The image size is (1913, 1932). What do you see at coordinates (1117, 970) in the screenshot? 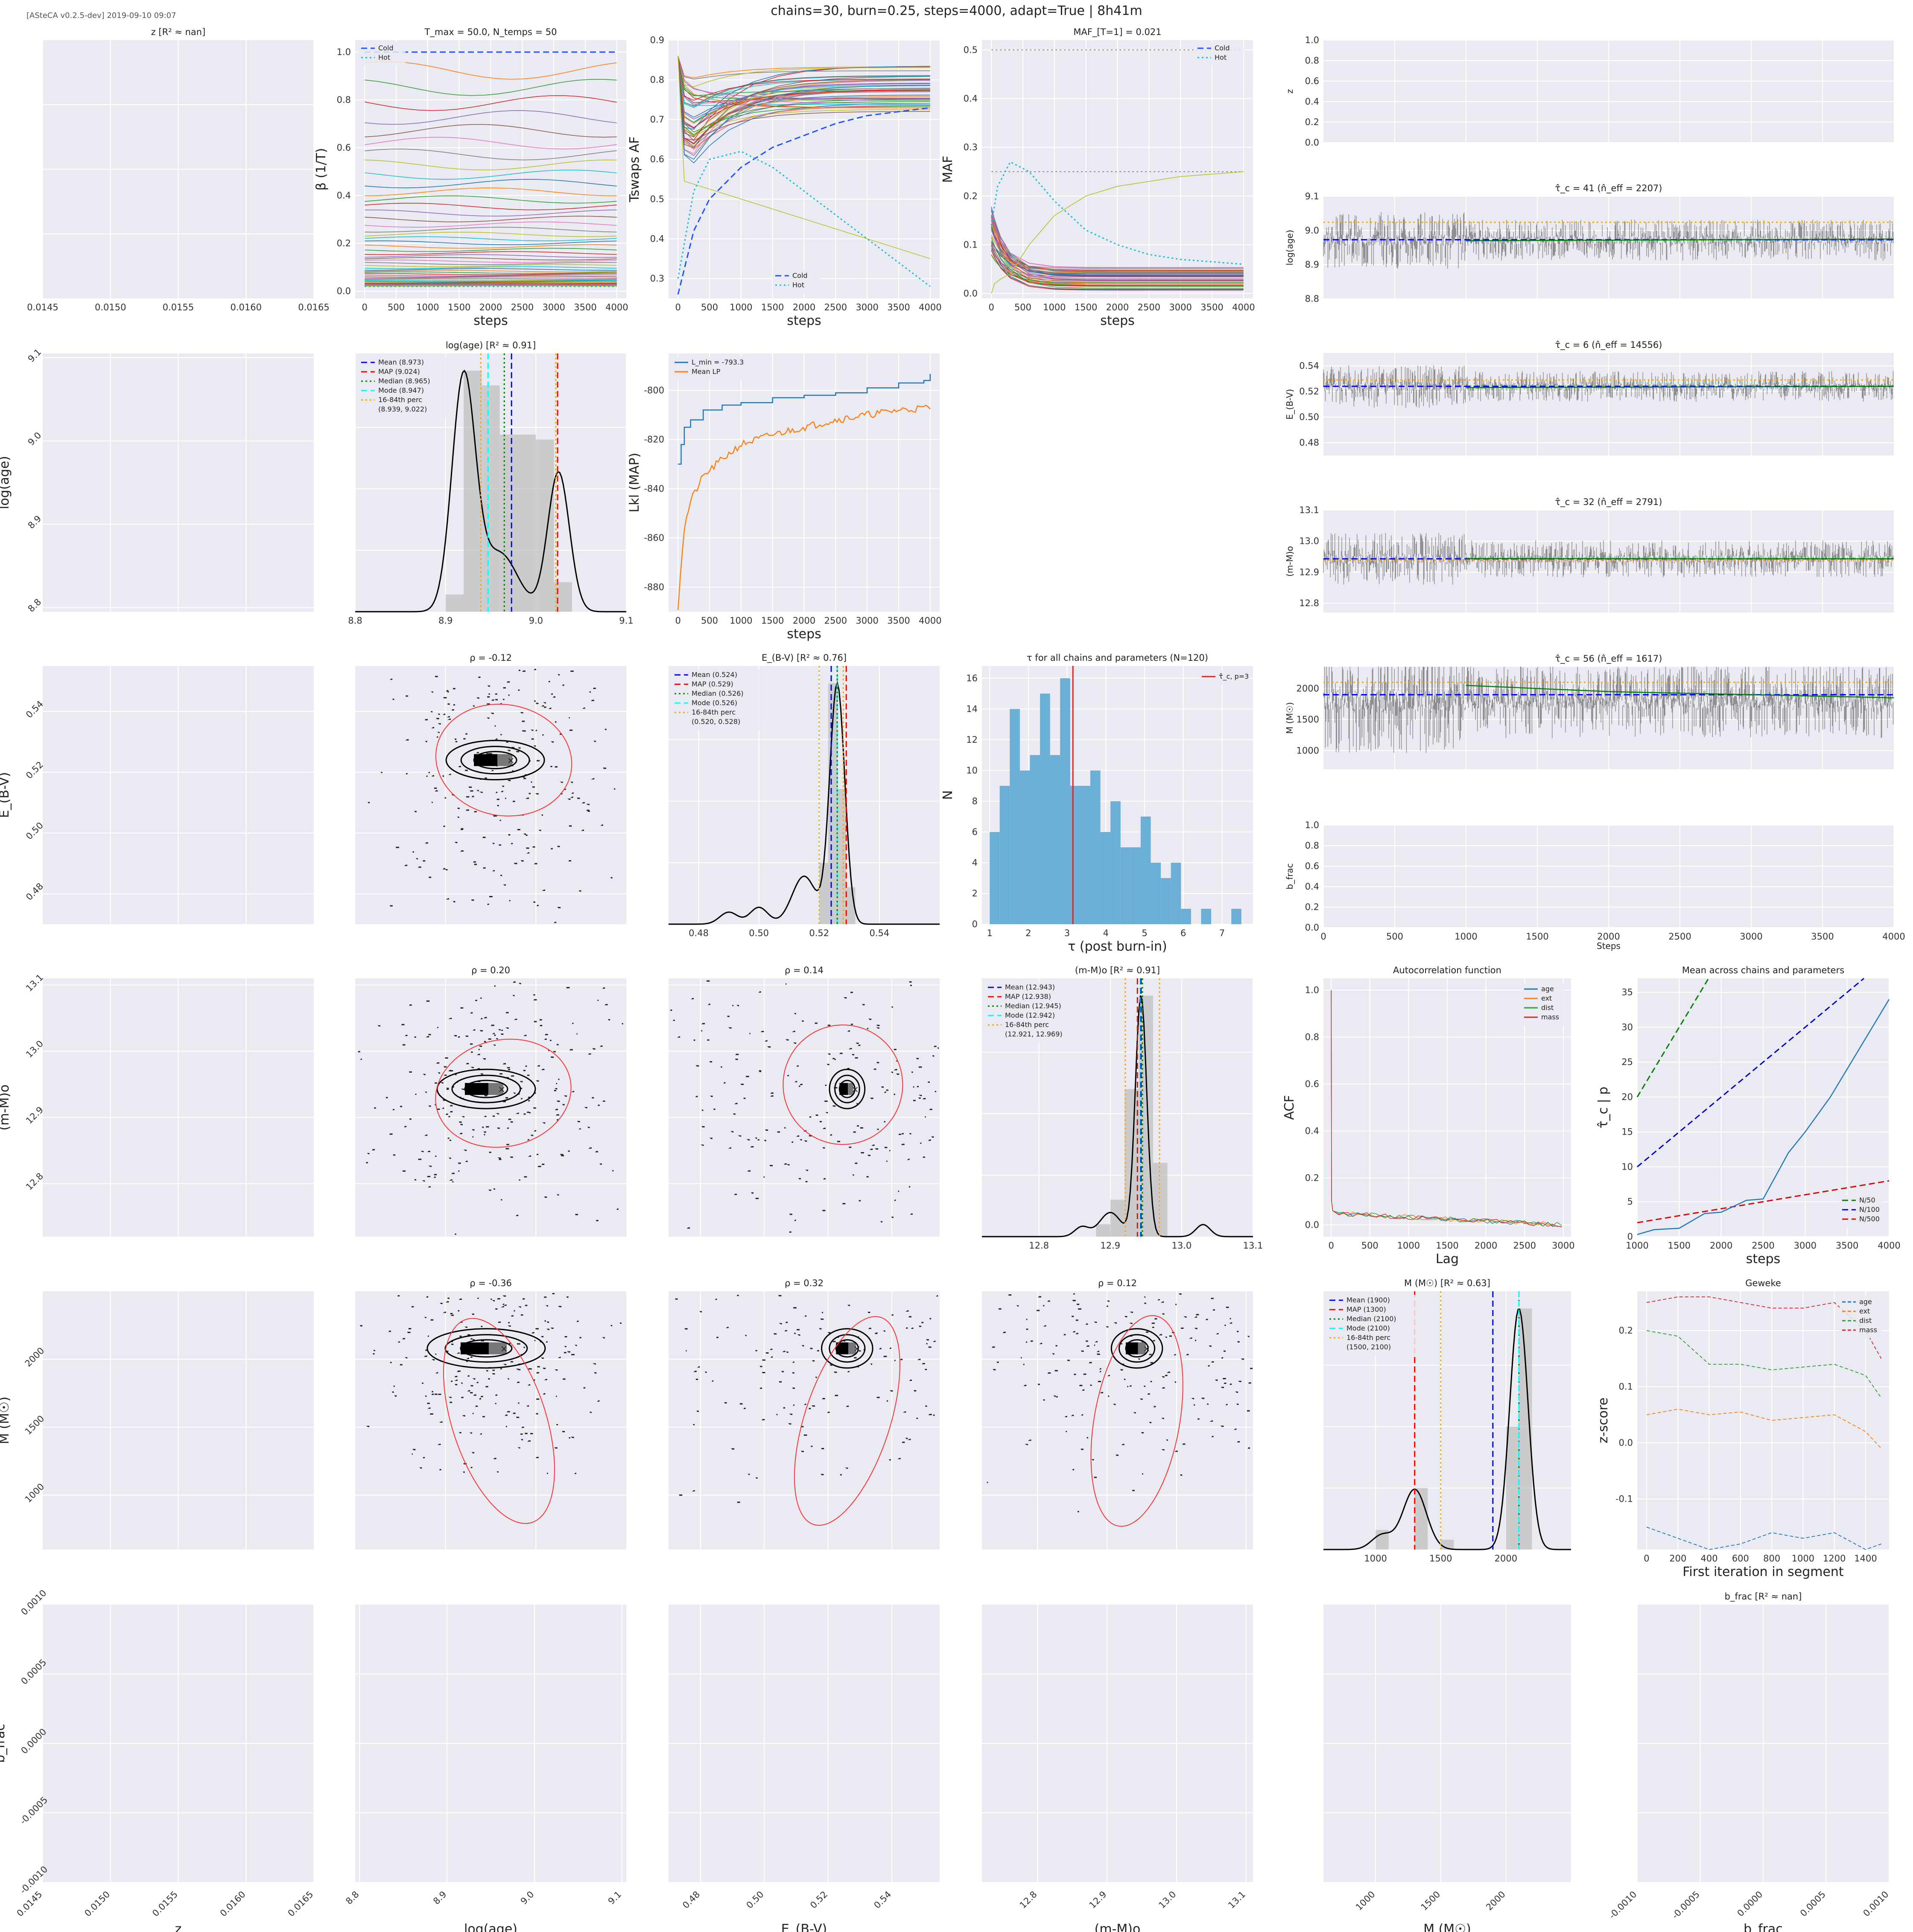
I see `panel-title: (m-M)o [R² ≈ 0.91]` at bounding box center [1117, 970].